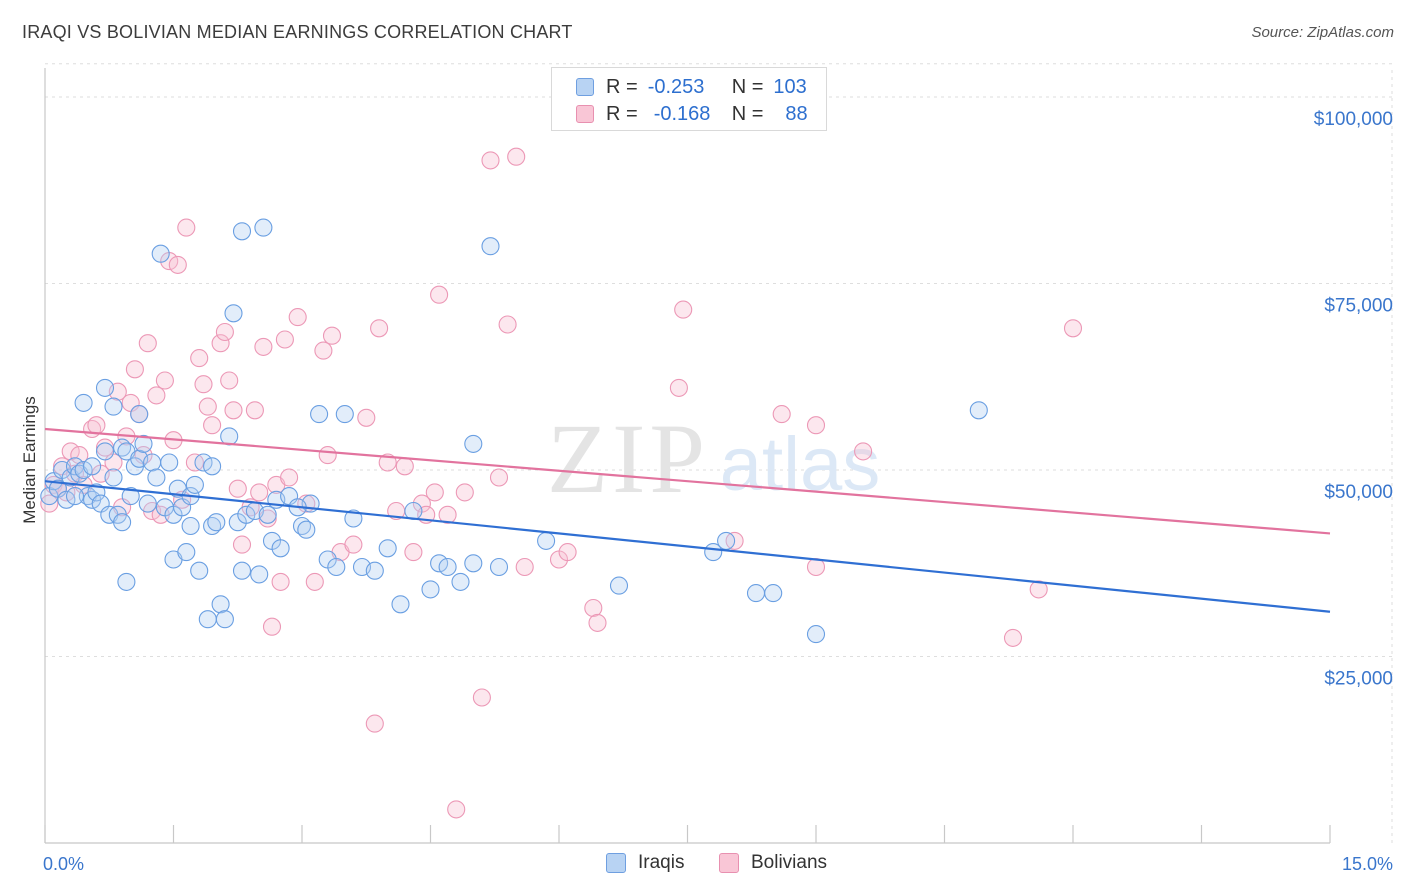 This screenshot has width=1406, height=892. I want to click on legend-item-bolivians: Bolivians, so click(773, 863).